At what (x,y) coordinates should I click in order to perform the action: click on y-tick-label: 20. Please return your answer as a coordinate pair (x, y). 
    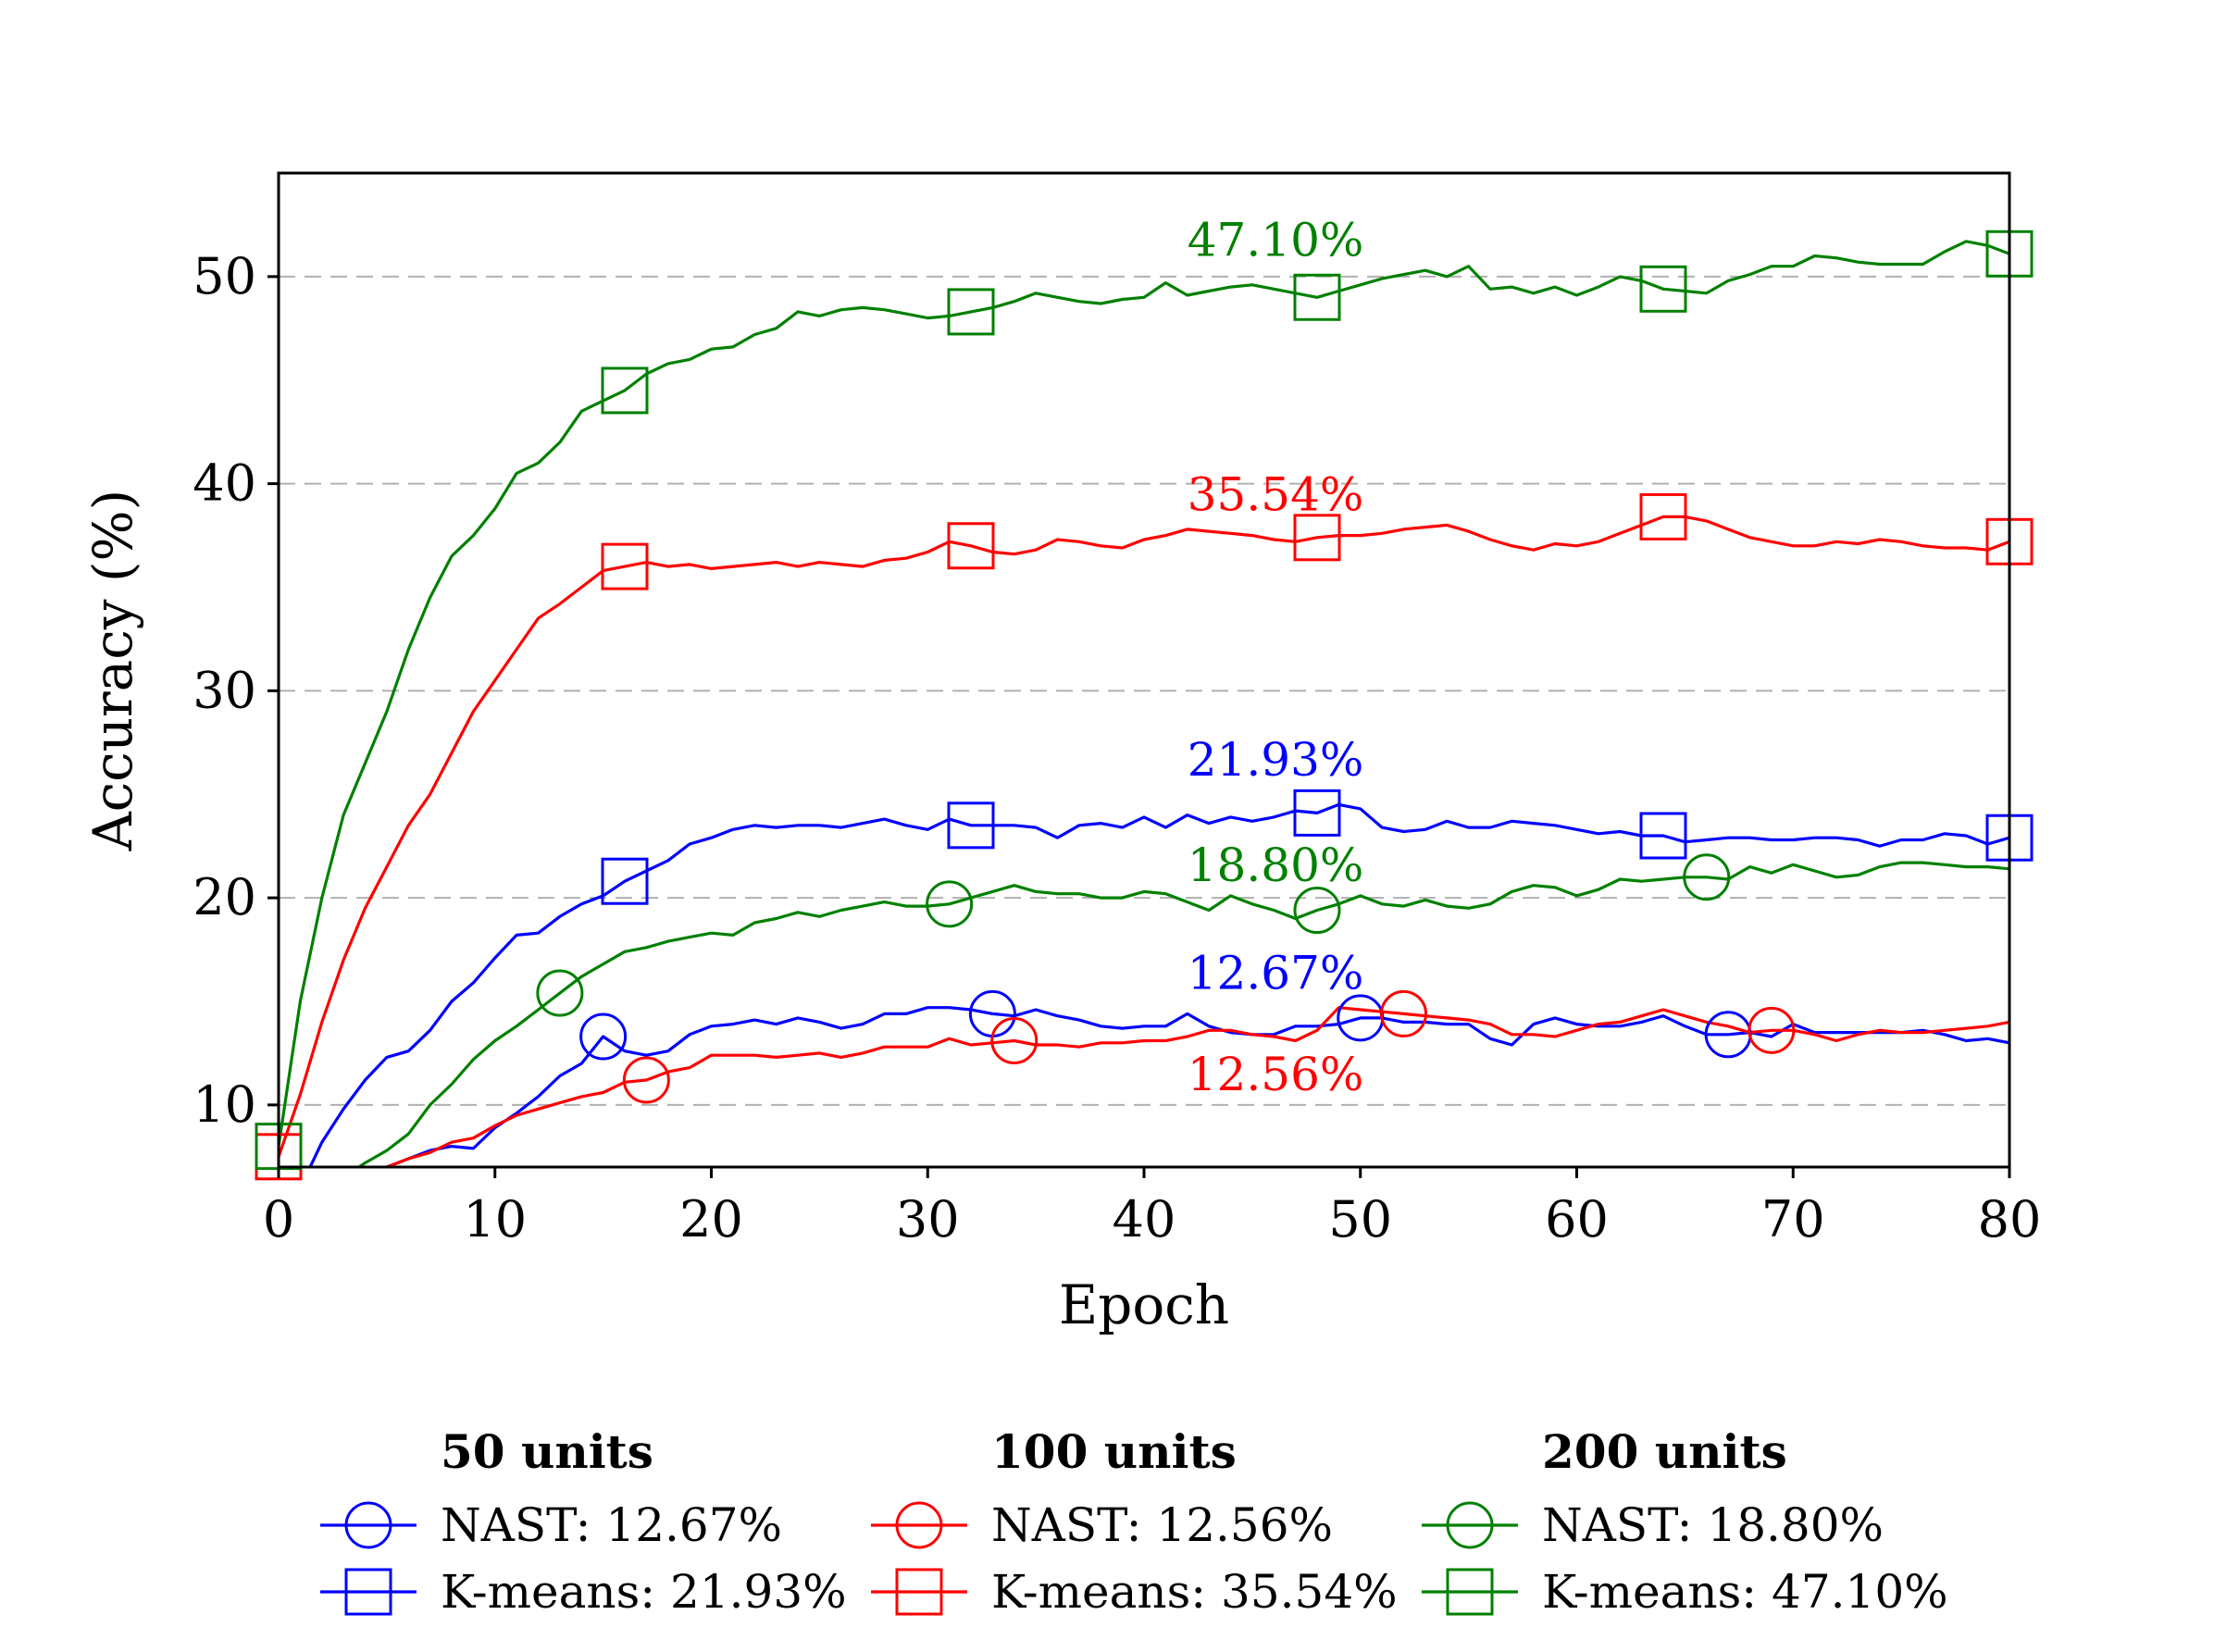
    Looking at the image, I should click on (224, 897).